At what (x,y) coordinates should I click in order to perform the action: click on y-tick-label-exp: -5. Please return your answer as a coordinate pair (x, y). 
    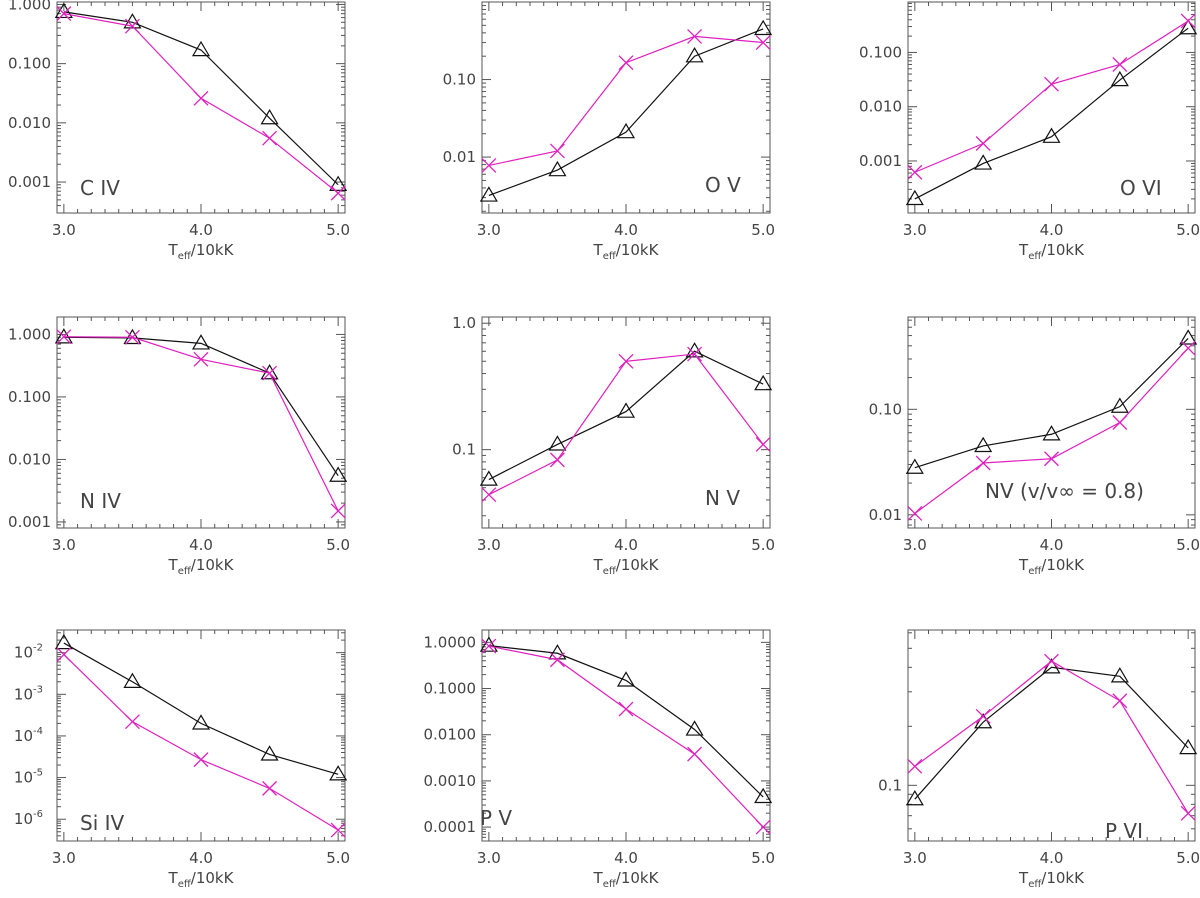
    Looking at the image, I should click on (38, 773).